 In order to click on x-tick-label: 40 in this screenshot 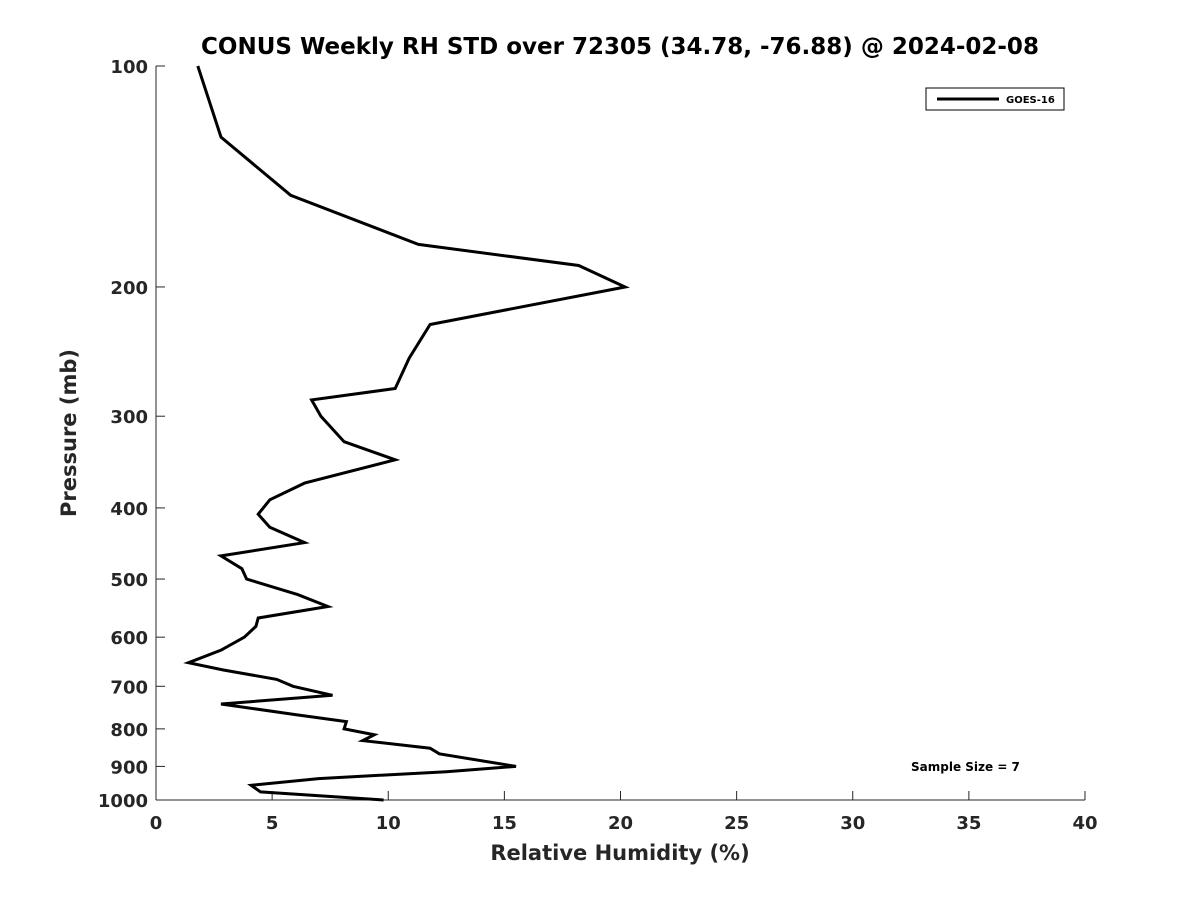, I will do `click(1084, 823)`.